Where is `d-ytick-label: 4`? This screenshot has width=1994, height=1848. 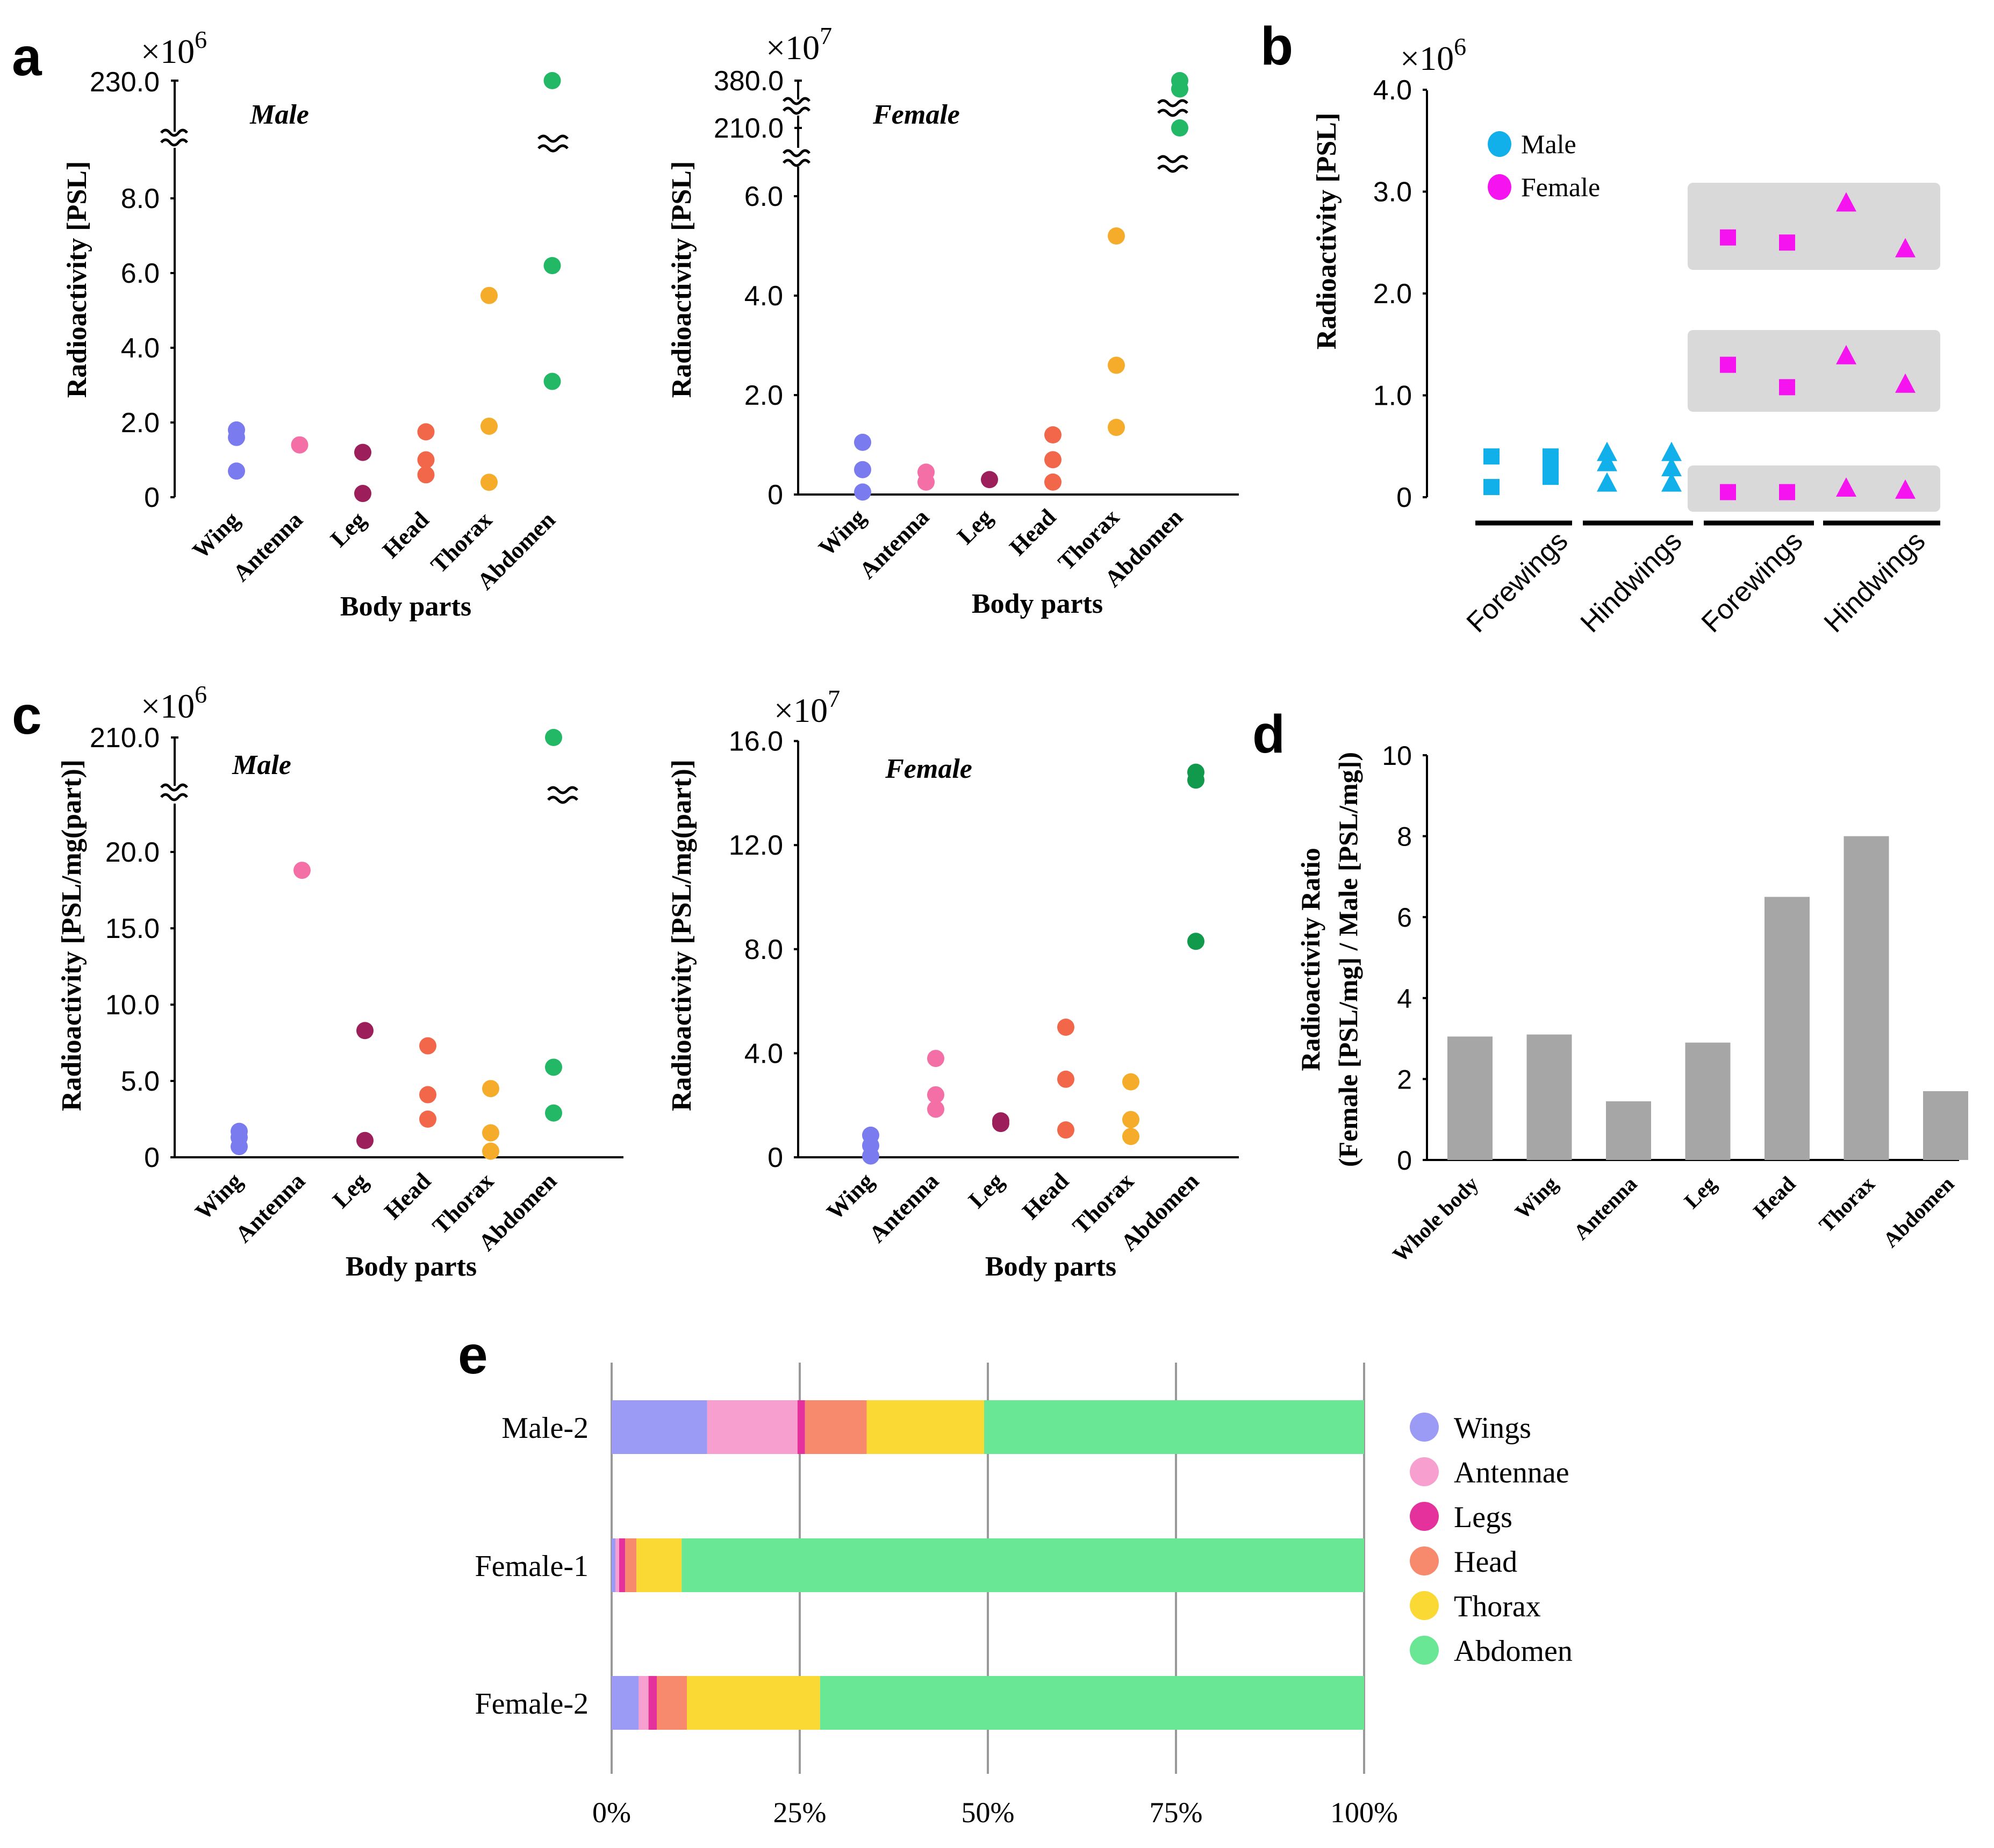 d-ytick-label: 4 is located at coordinates (1404, 999).